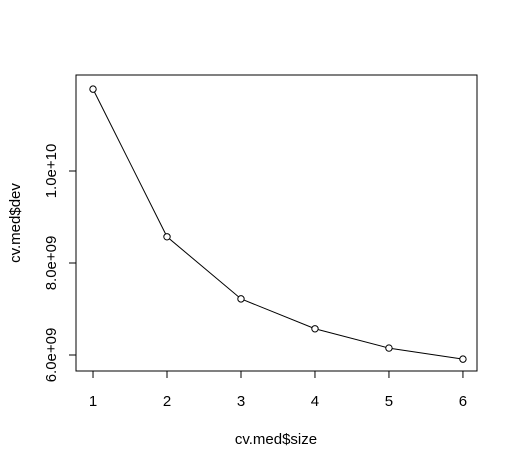 The height and width of the screenshot is (469, 519). What do you see at coordinates (167, 401) in the screenshot?
I see `x-tick-label: 2` at bounding box center [167, 401].